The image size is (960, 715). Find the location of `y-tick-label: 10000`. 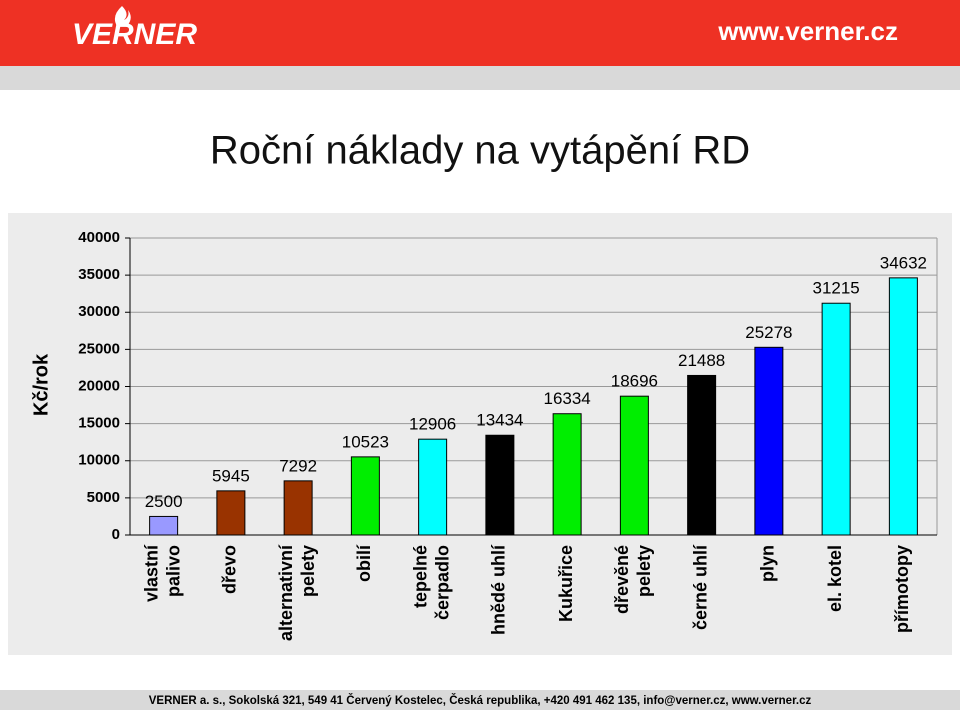

y-tick-label: 10000 is located at coordinates (99, 460).